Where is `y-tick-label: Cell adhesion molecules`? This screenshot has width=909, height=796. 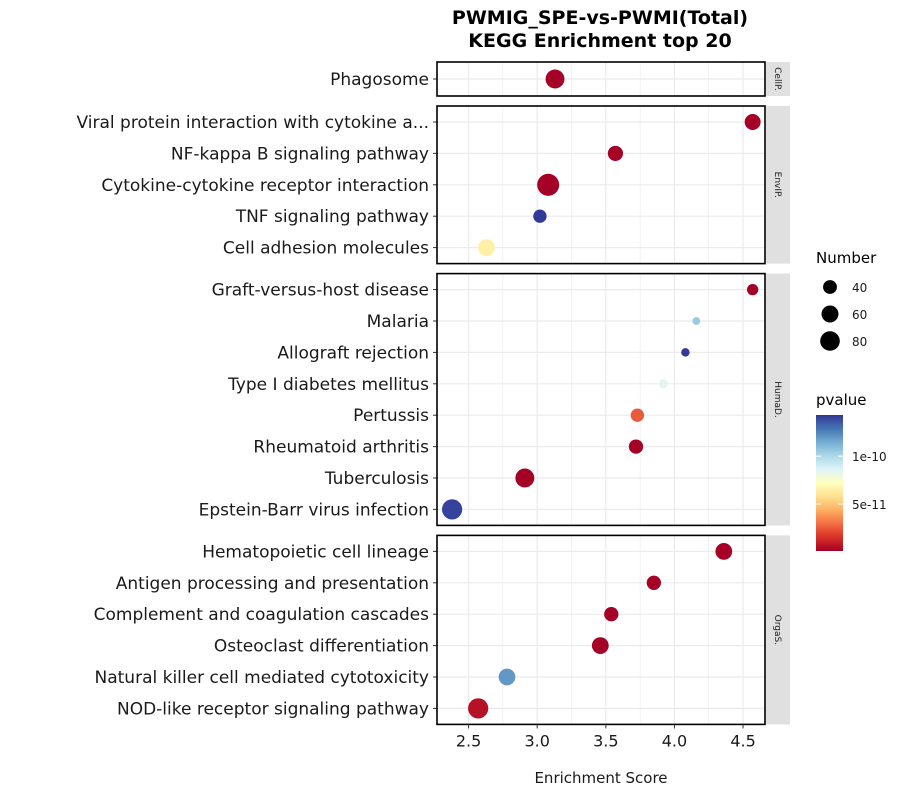
y-tick-label: Cell adhesion molecules is located at coordinates (326, 249).